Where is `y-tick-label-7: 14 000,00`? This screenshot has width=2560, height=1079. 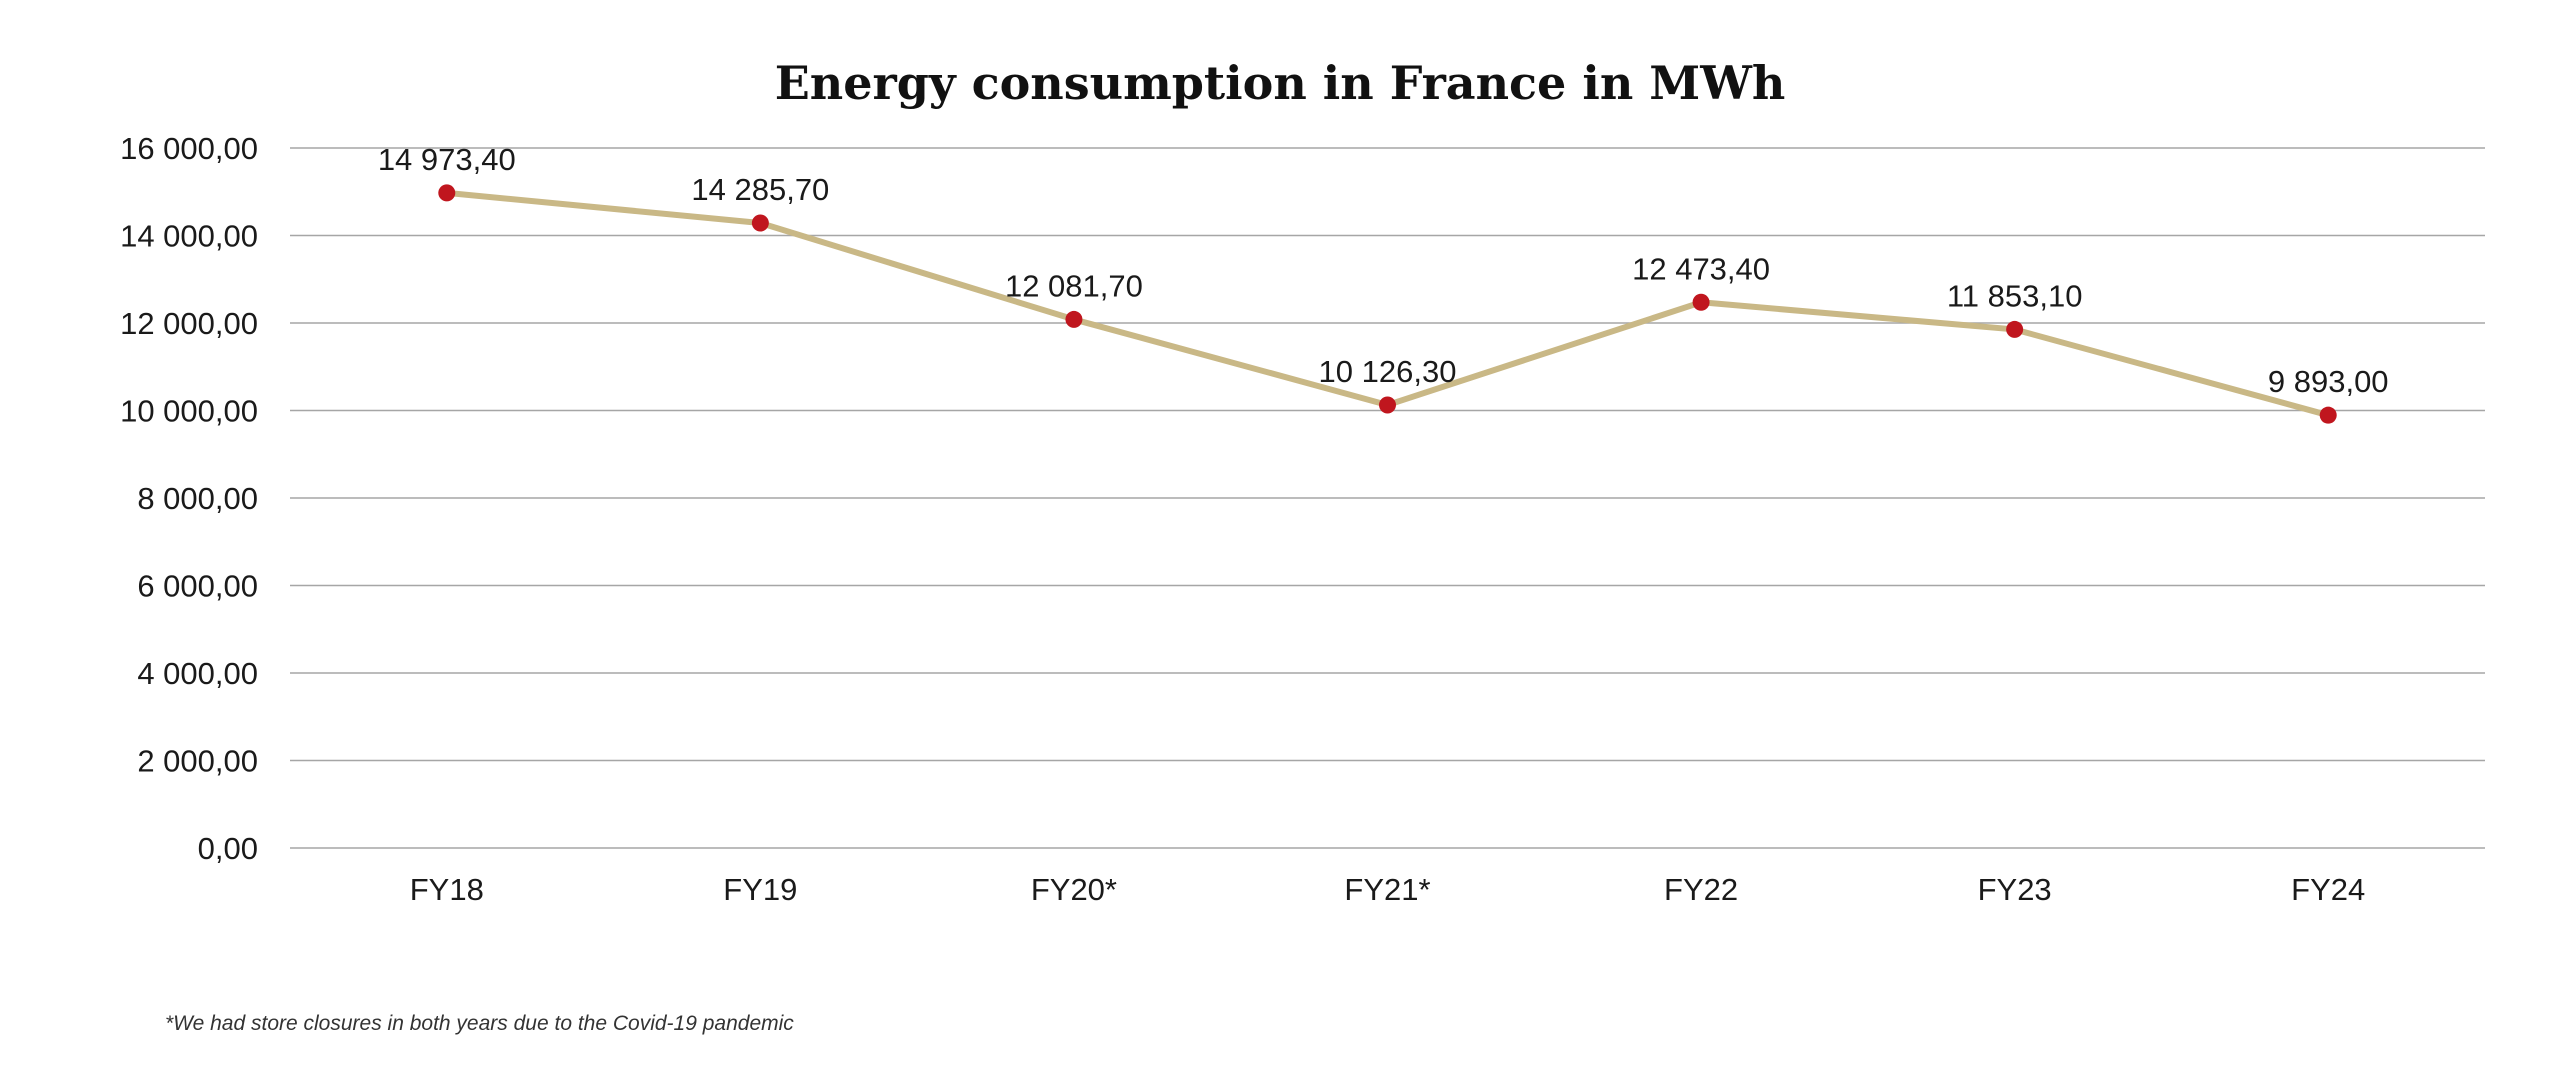
y-tick-label-7: 14 000,00 is located at coordinates (189, 236).